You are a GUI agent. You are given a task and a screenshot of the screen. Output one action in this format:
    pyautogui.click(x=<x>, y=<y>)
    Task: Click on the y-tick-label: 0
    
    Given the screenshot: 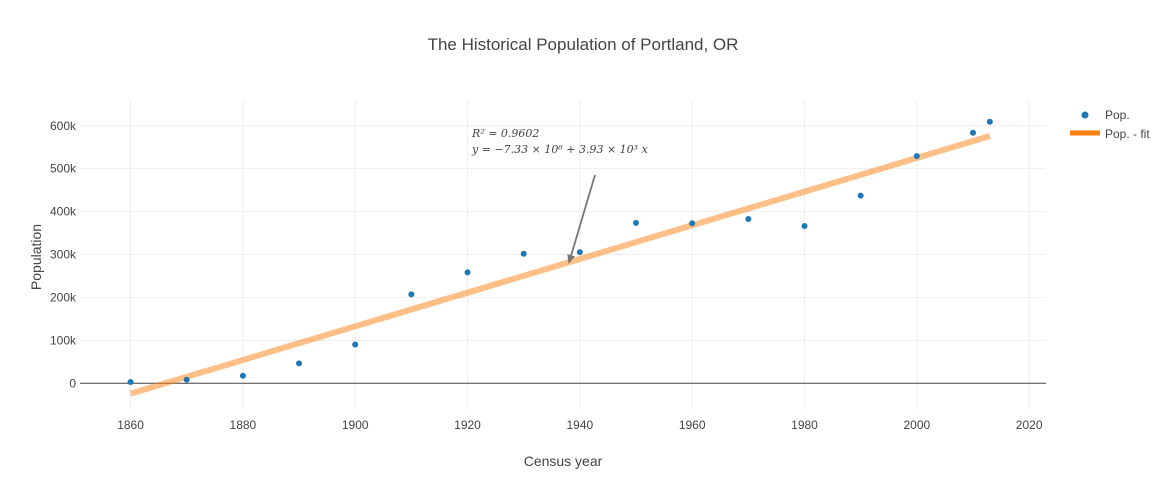 What is the action you would take?
    pyautogui.click(x=72, y=383)
    